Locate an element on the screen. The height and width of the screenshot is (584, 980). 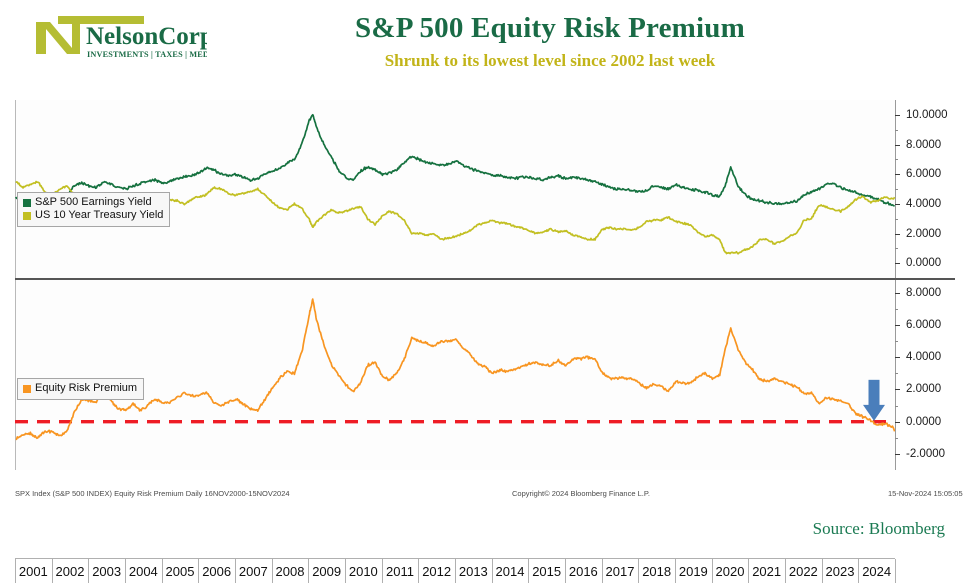
legend-swatch-treasury-yield is located at coordinates (27, 215).